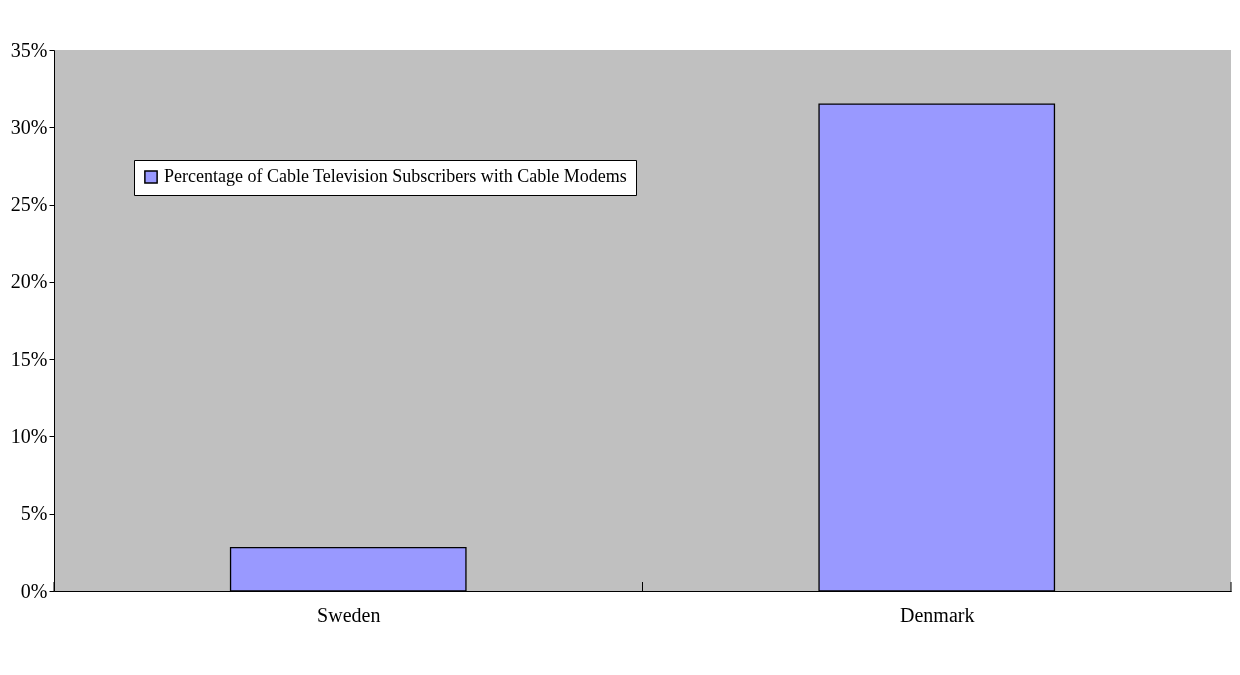 This screenshot has height=675, width=1240. What do you see at coordinates (937, 614) in the screenshot?
I see `x-tick-label: Denmark` at bounding box center [937, 614].